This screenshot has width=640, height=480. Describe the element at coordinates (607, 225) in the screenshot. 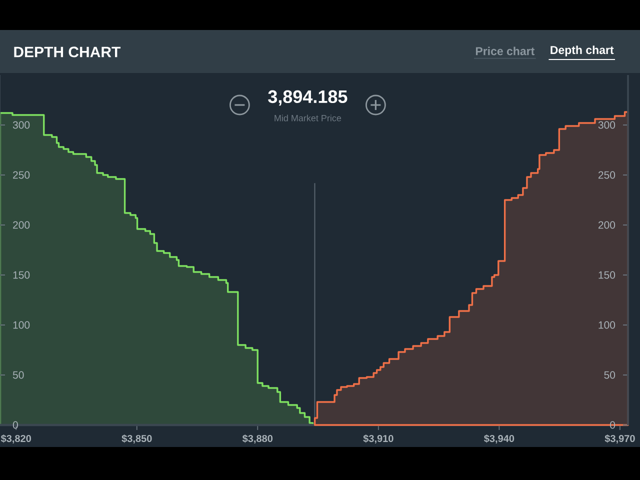

I see `y2-tick-label: 200` at that location.